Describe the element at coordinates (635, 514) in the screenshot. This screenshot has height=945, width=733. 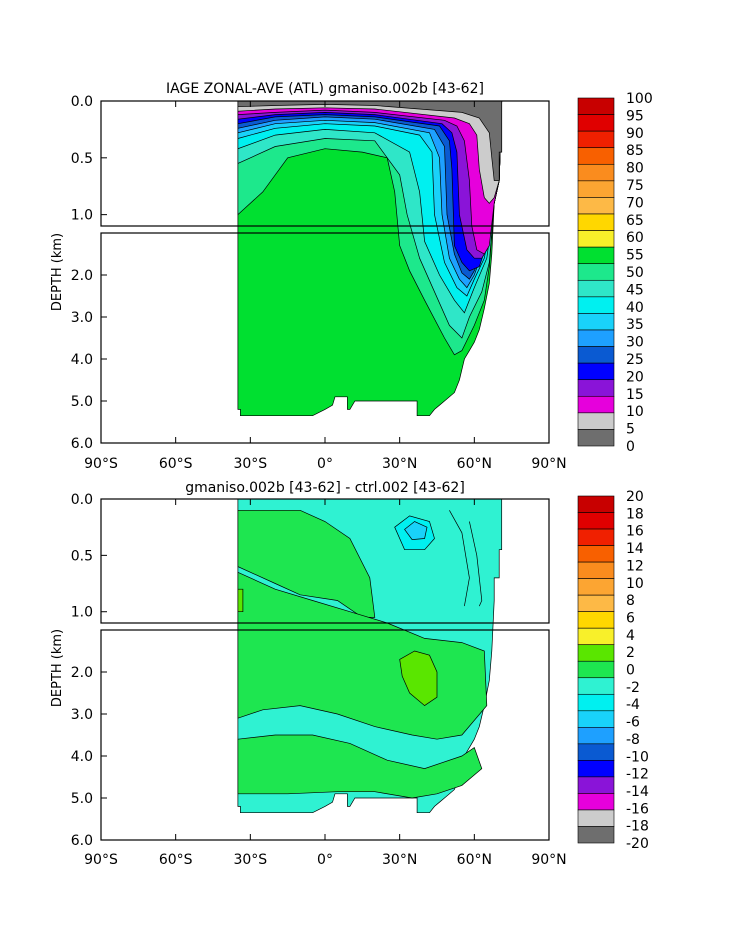
I see `colorbar-label: 18` at that location.